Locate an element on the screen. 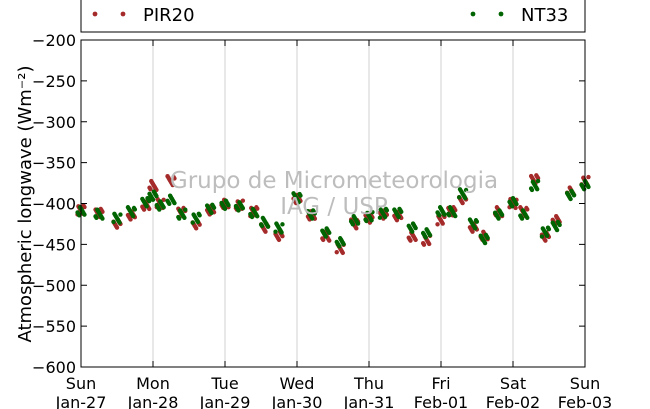 The height and width of the screenshot is (409, 650). x-tick-label-day: Tue is located at coordinates (224, 383).